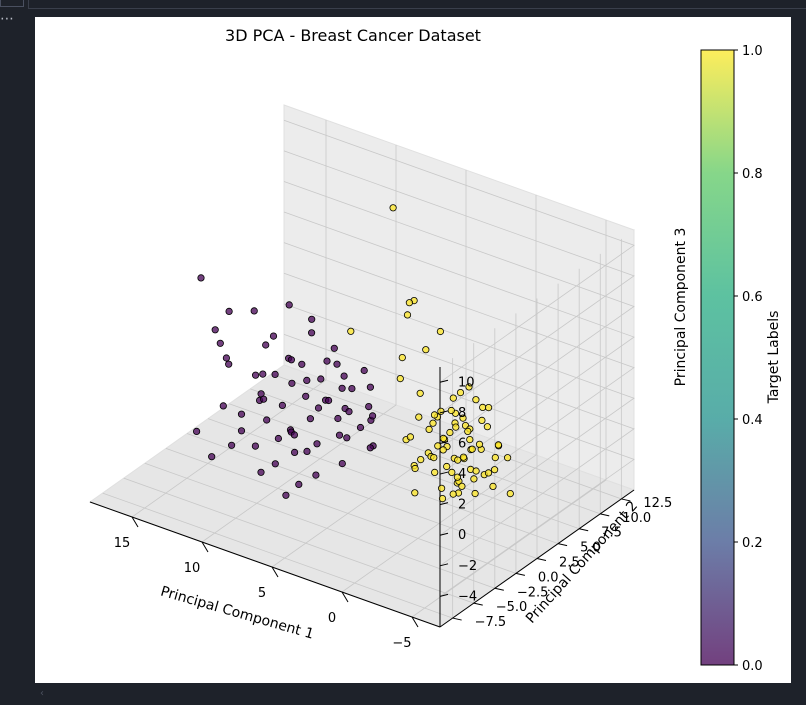 This screenshot has height=705, width=806. I want to click on z-tick-label: −4, so click(467, 596).